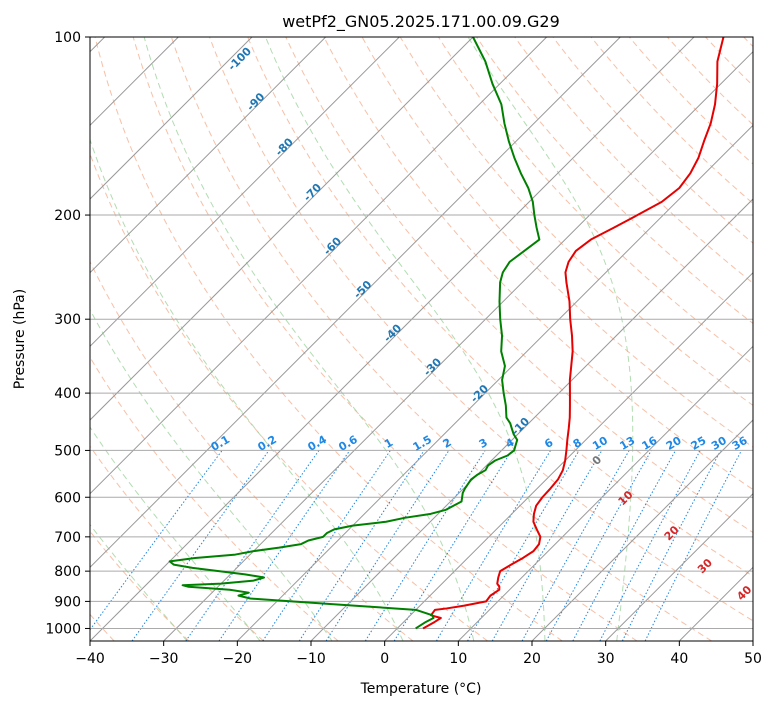 The height and width of the screenshot is (708, 775). What do you see at coordinates (384, 659) in the screenshot?
I see `x-tick-label: 0` at bounding box center [384, 659].